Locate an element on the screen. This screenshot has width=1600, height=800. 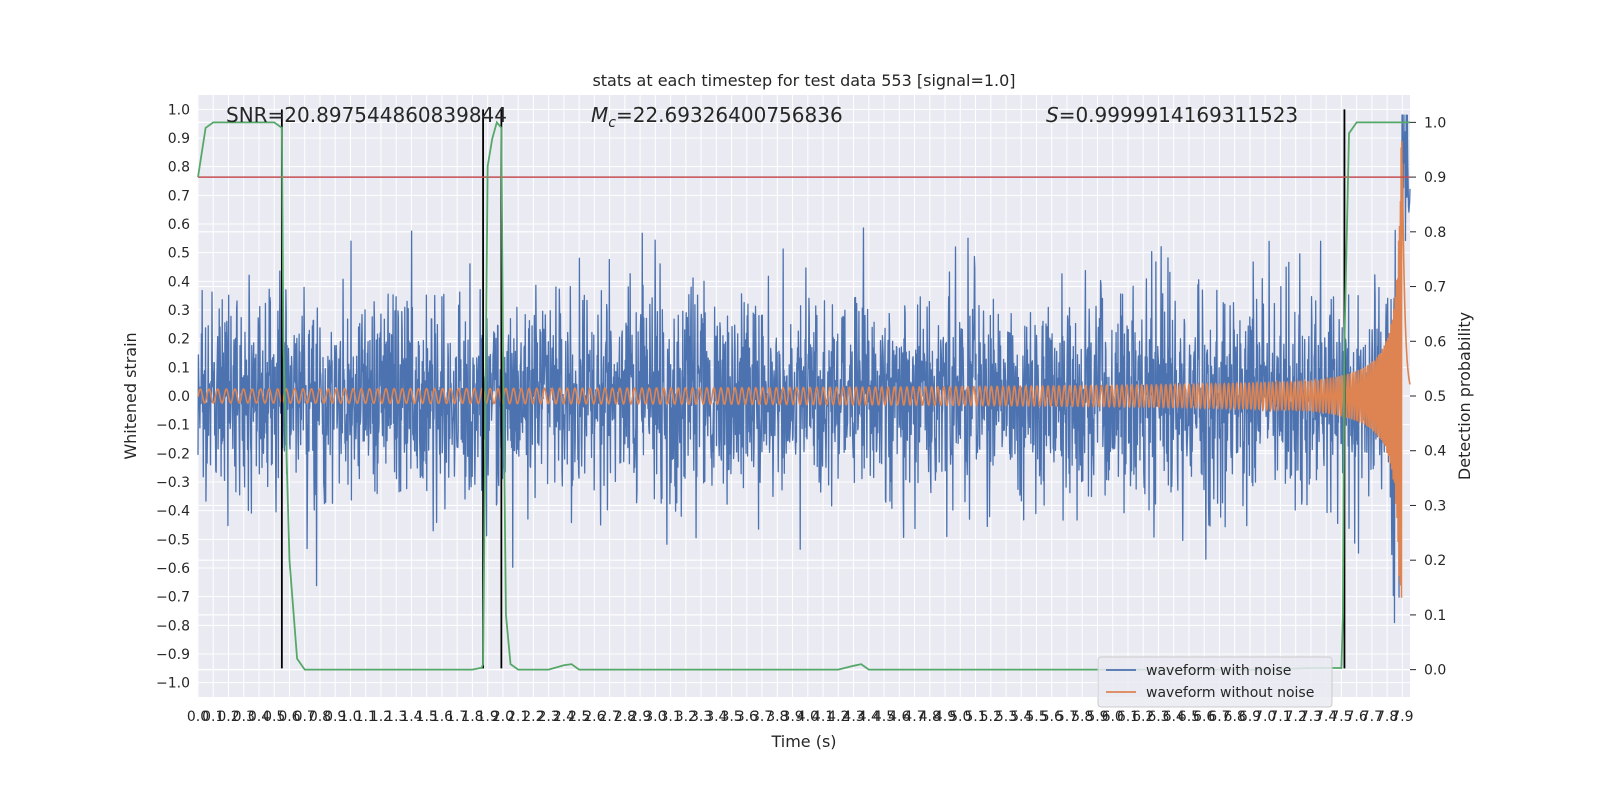
x-tick-label: 2.7 is located at coordinates (609, 717).